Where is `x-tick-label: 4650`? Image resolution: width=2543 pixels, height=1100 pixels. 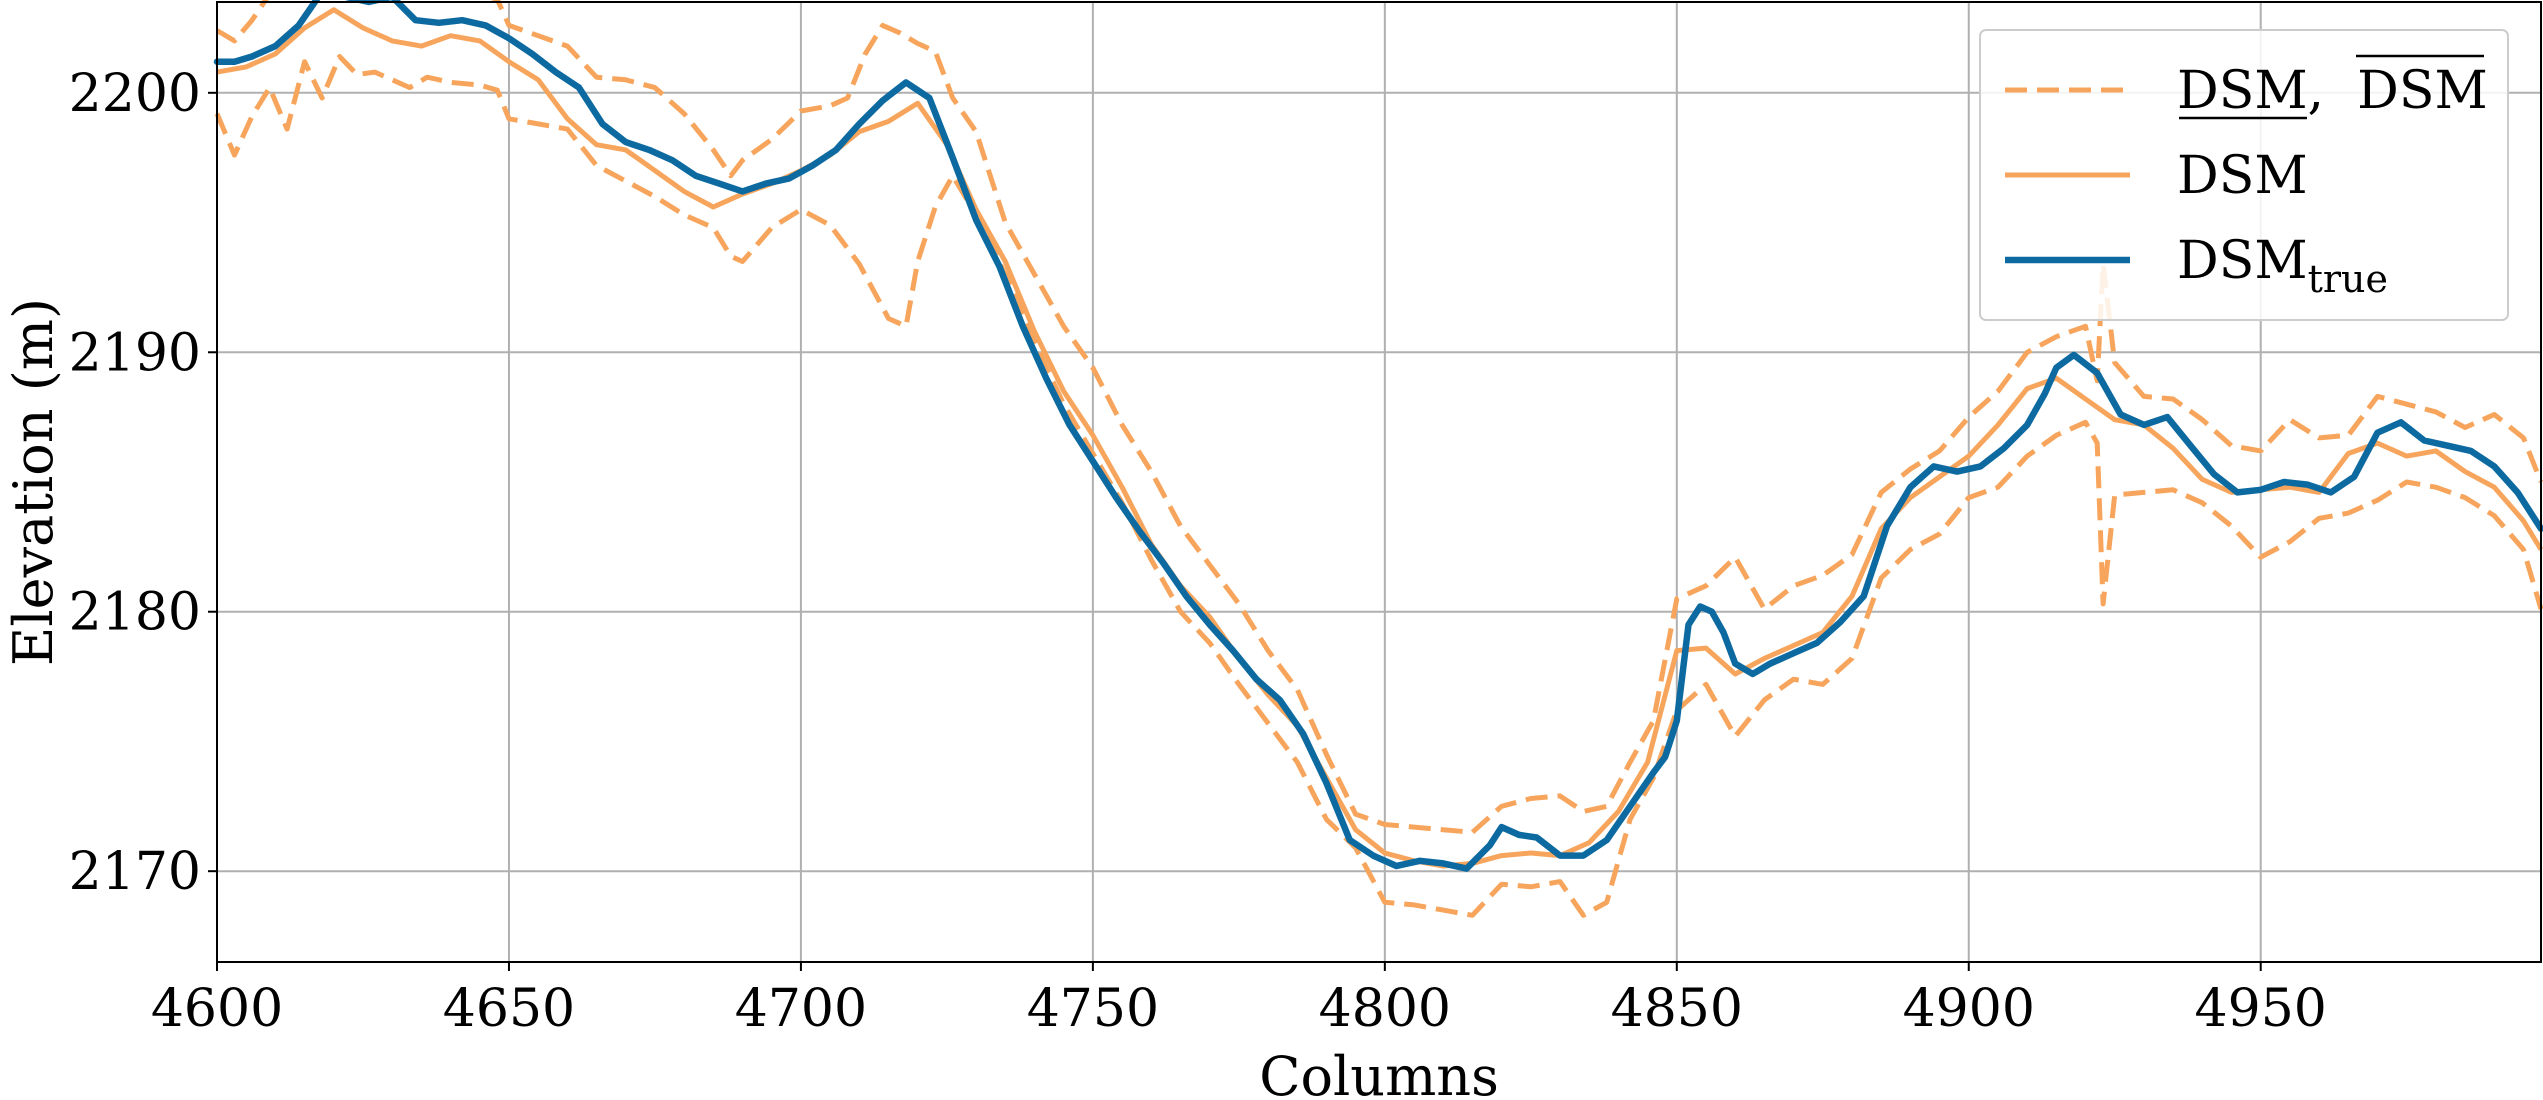
x-tick-label: 4650 is located at coordinates (509, 1009).